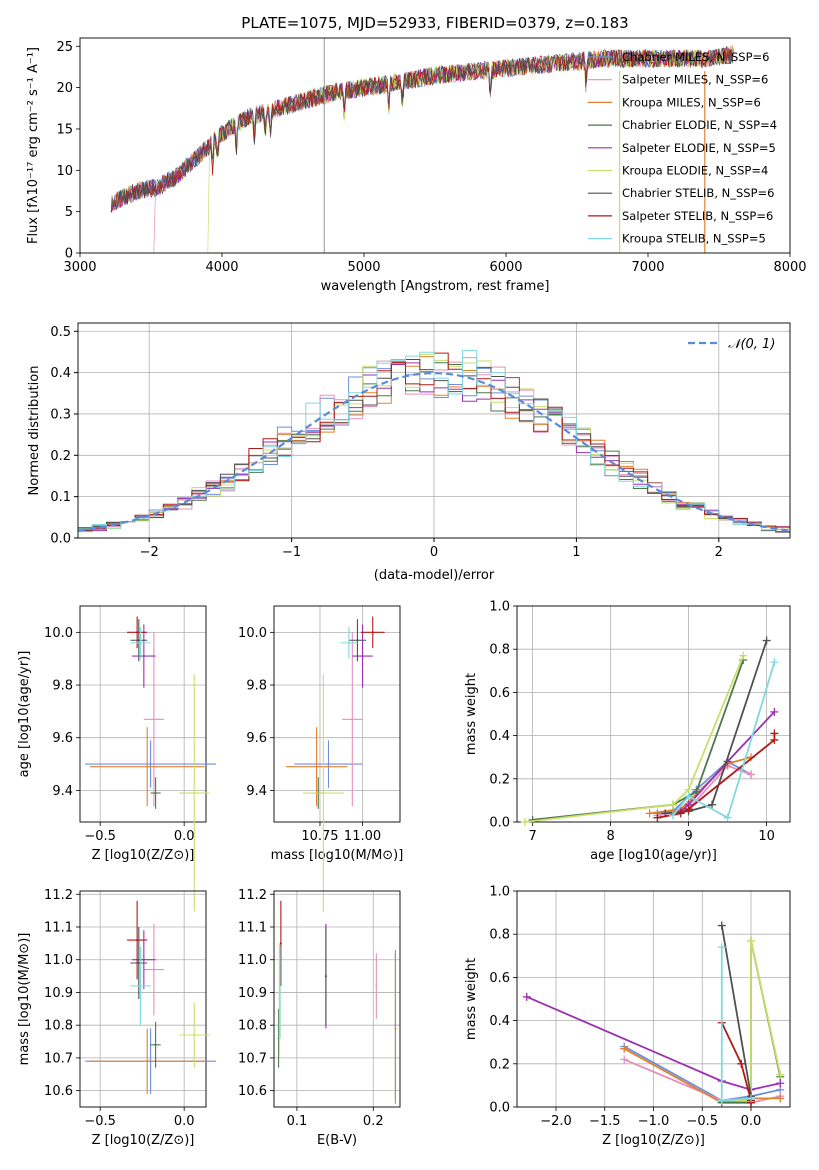 The height and width of the screenshot is (1170, 819). What do you see at coordinates (256, 791) in the screenshot?
I see `y-tick-label: 9.4` at bounding box center [256, 791].